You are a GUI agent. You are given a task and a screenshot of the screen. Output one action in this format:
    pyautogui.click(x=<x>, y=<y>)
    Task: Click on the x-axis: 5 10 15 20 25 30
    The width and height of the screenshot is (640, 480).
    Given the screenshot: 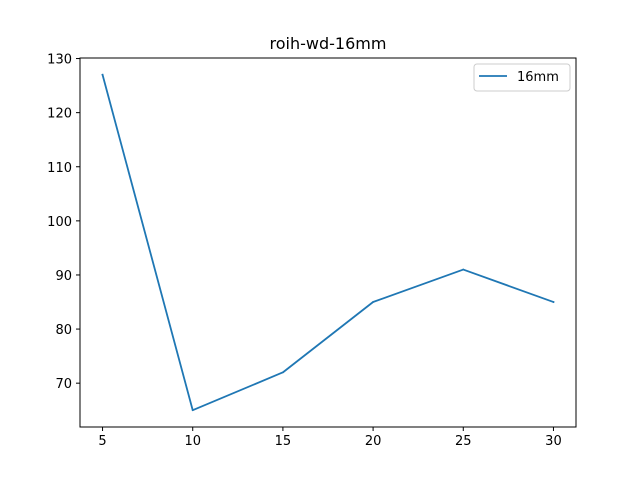 What is the action you would take?
    pyautogui.click(x=330, y=438)
    